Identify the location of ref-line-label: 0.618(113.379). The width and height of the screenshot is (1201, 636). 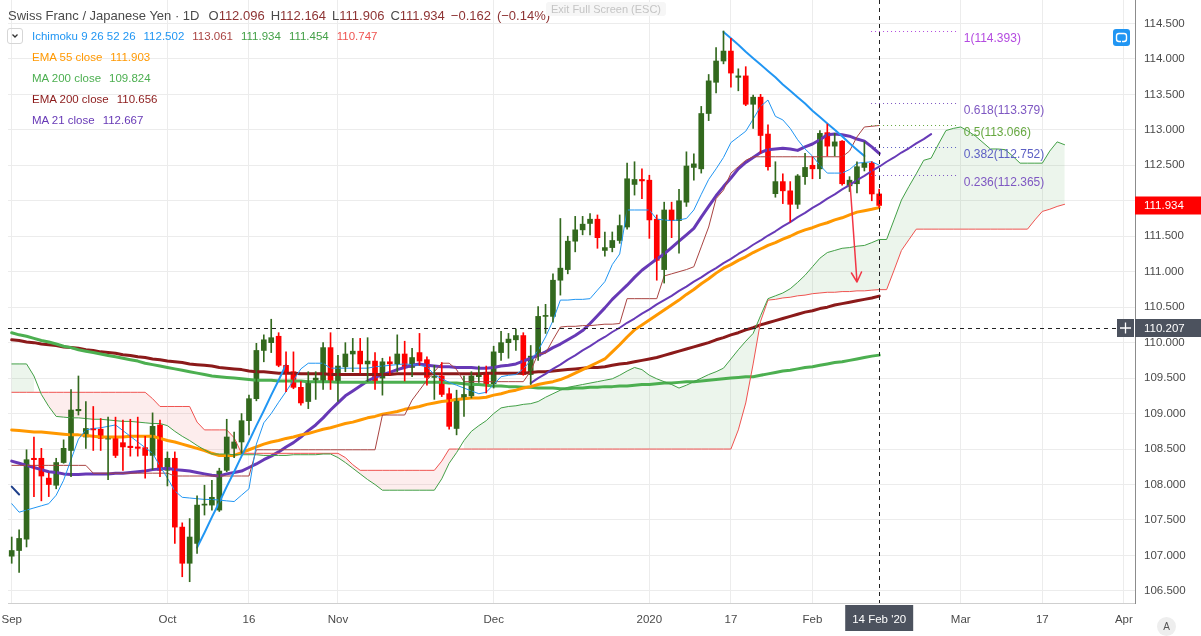
(1004, 110).